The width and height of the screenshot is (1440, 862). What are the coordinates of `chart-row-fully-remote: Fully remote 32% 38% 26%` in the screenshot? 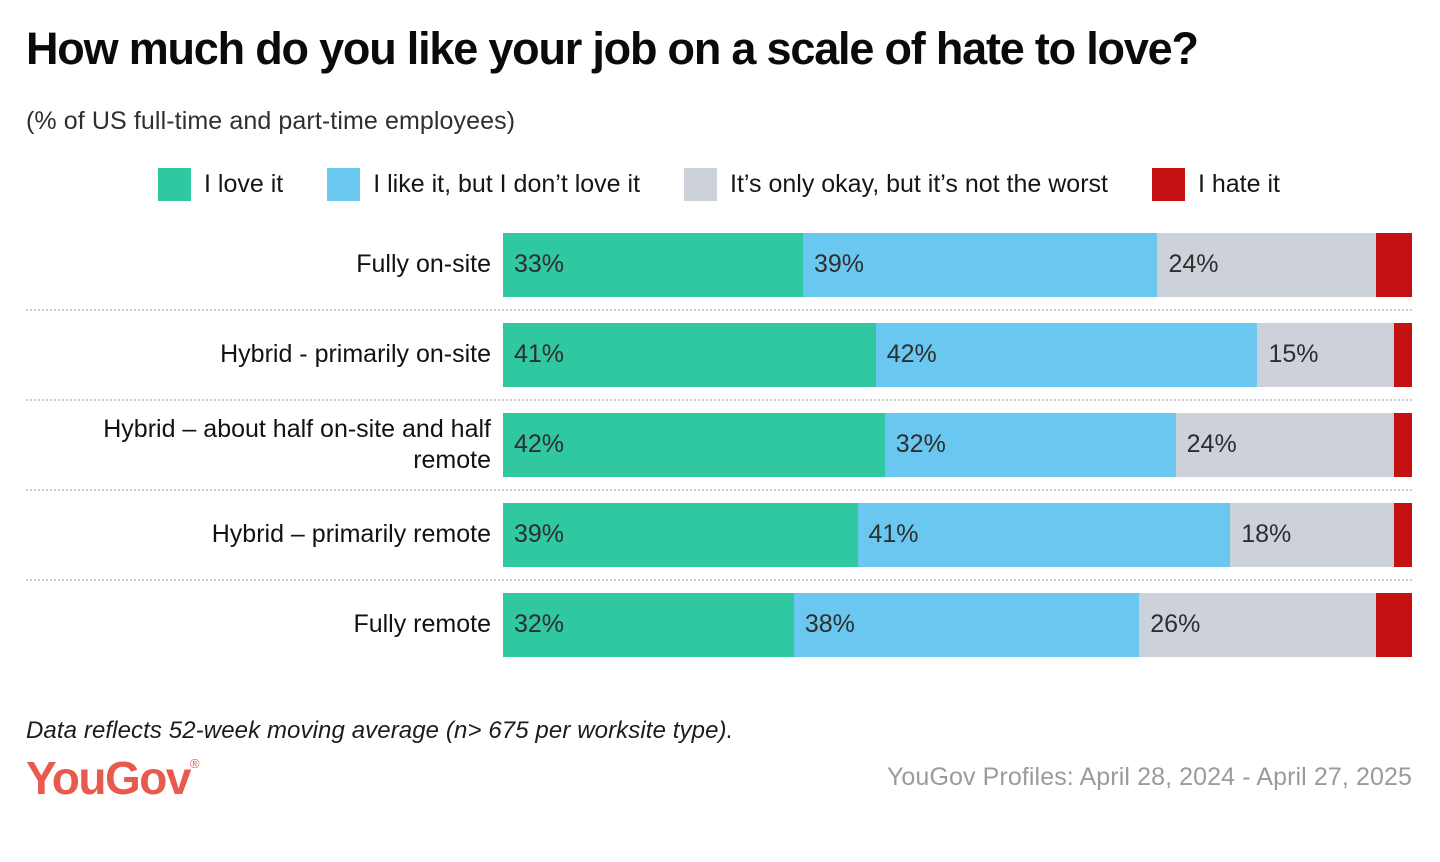 It's located at (719, 623).